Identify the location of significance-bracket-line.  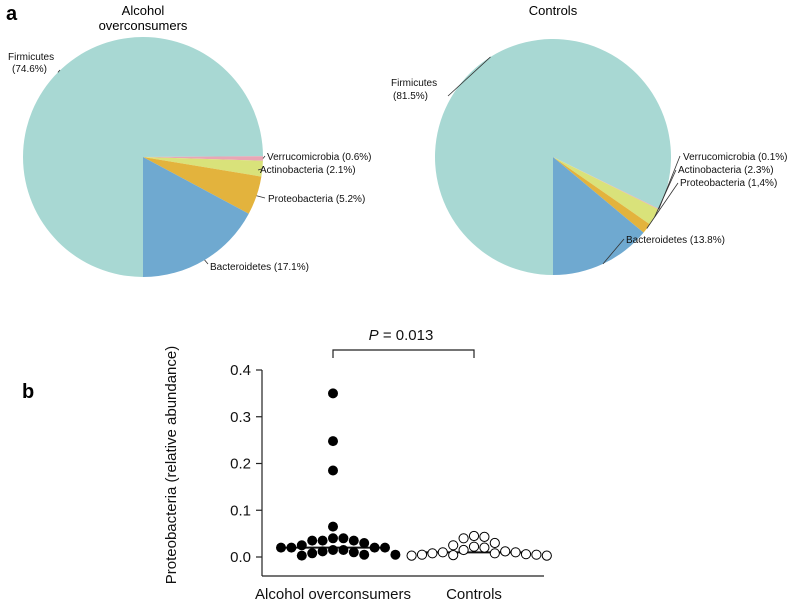
(403, 353).